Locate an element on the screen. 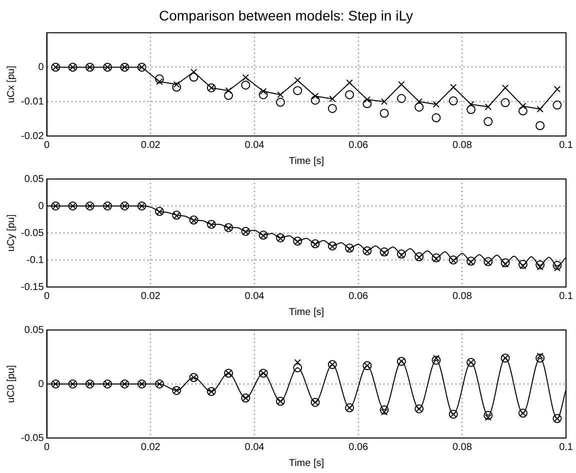 Image resolution: width=576 pixels, height=473 pixels. y-axis-title: uCy [pu] is located at coordinates (11, 233).